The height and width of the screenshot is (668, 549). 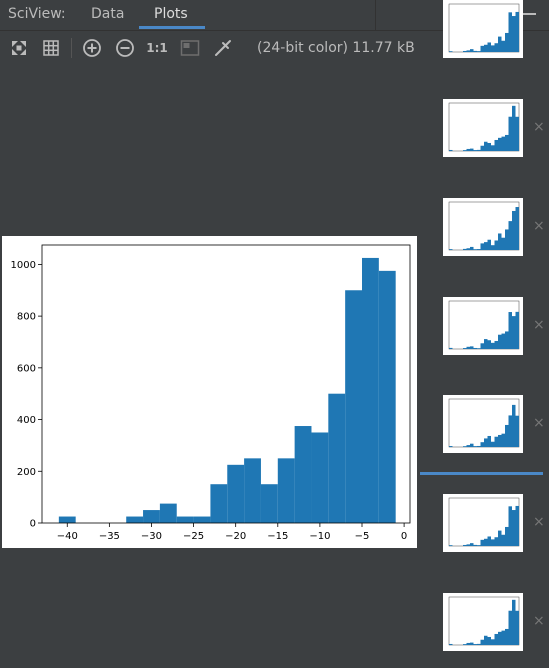 I want to click on y-tick-label: 1000, so click(x=23, y=265).